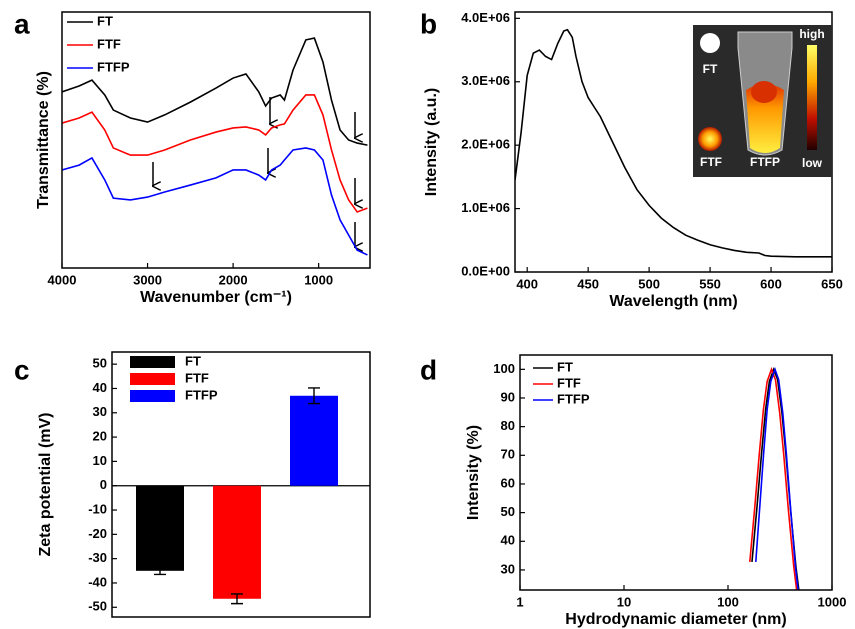  Describe the element at coordinates (728, 601) in the screenshot. I see `x-tick-label: 100` at that location.